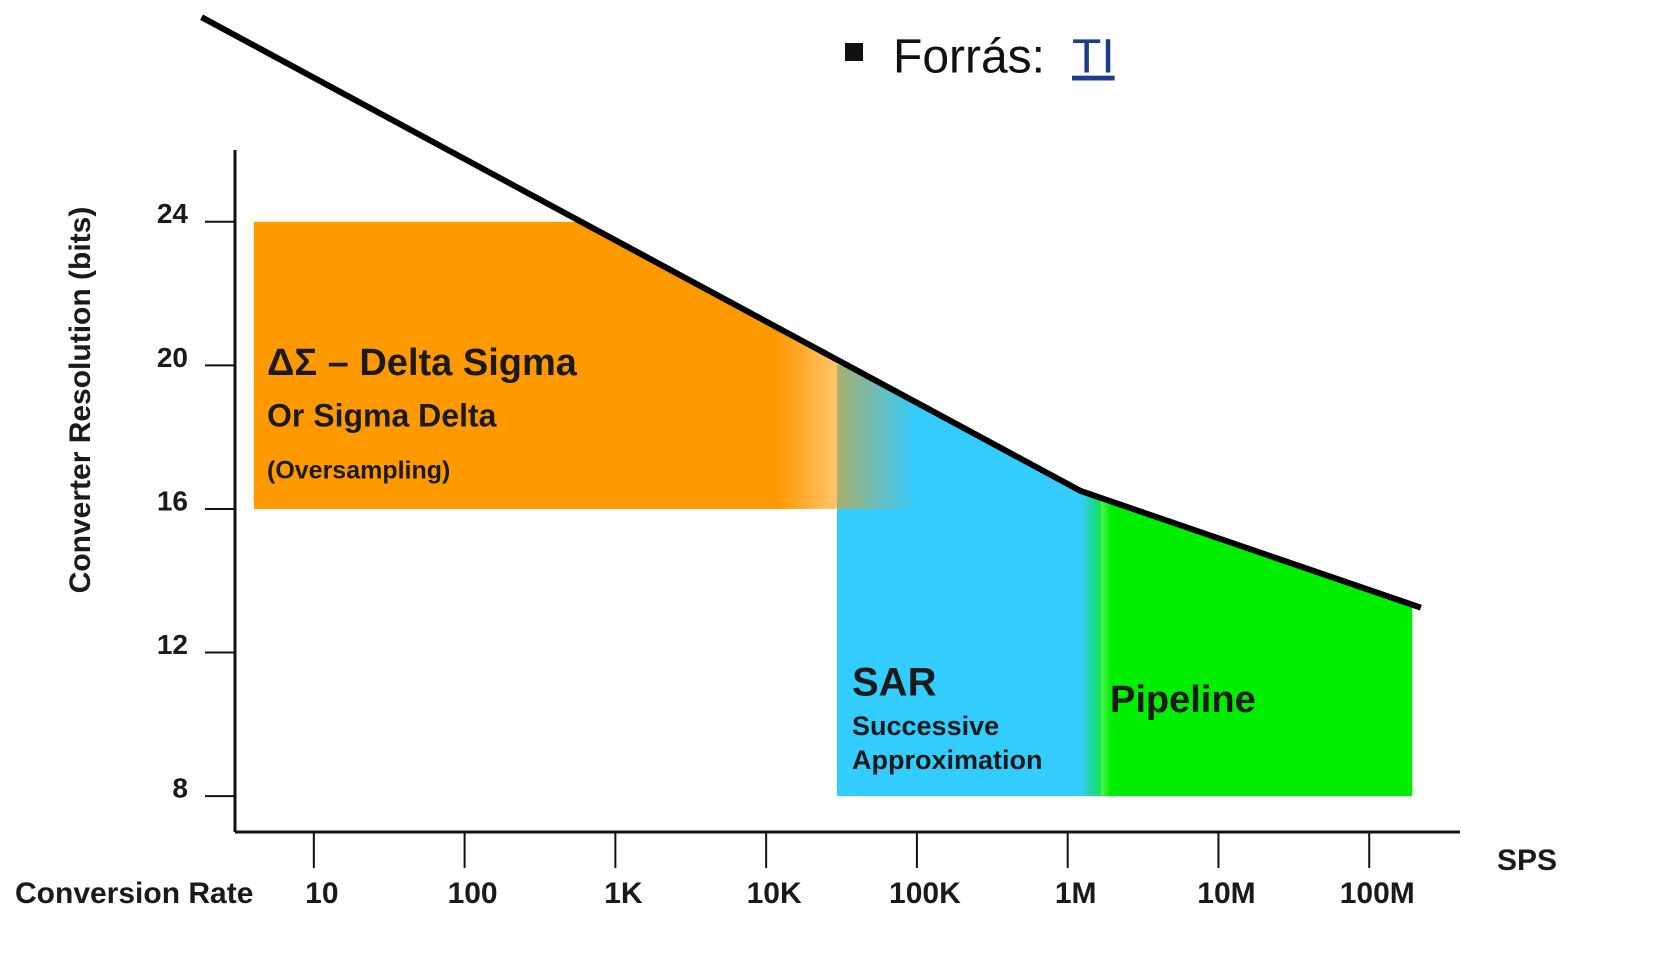 The width and height of the screenshot is (1665, 967). What do you see at coordinates (1076, 893) in the screenshot?
I see `x-tick-label: 1M` at bounding box center [1076, 893].